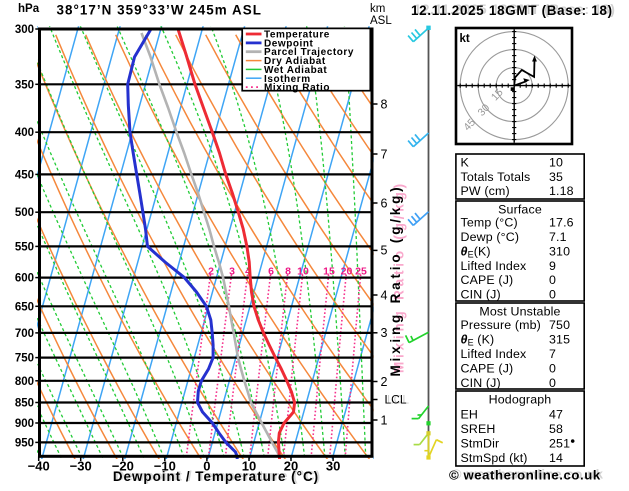  What do you see at coordinates (309, 52) in the screenshot?
I see `svg-text: Parcel Trajectory` at bounding box center [309, 52].